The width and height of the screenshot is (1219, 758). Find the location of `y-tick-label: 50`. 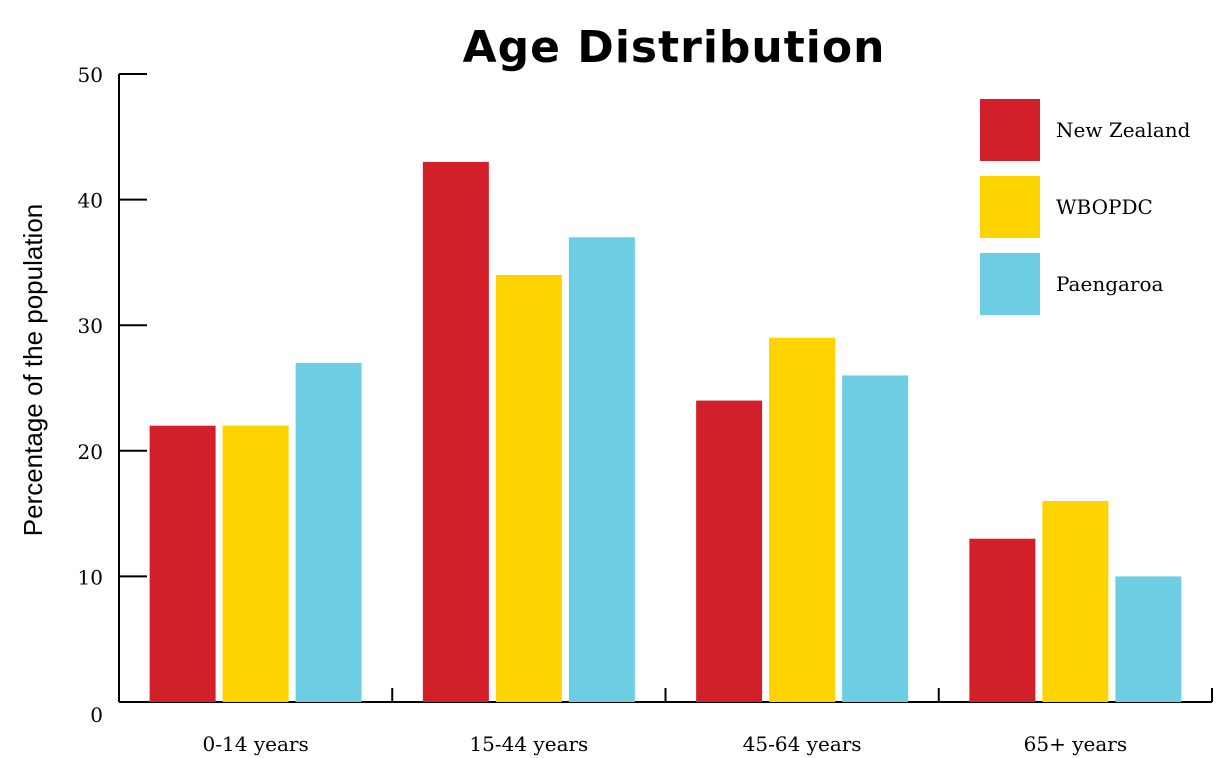

y-tick-label: 50 is located at coordinates (90, 75).